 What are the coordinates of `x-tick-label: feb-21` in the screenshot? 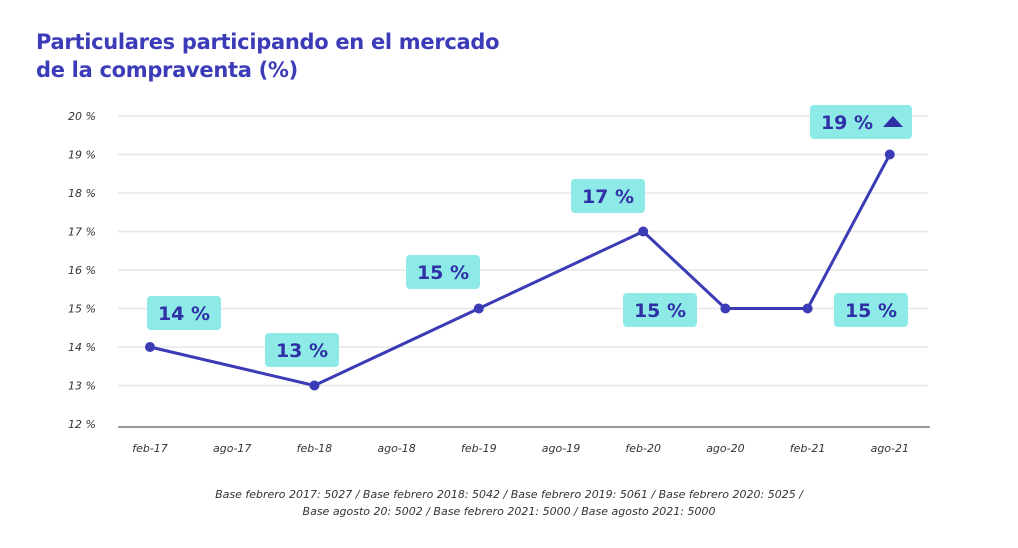 It's located at (808, 448).